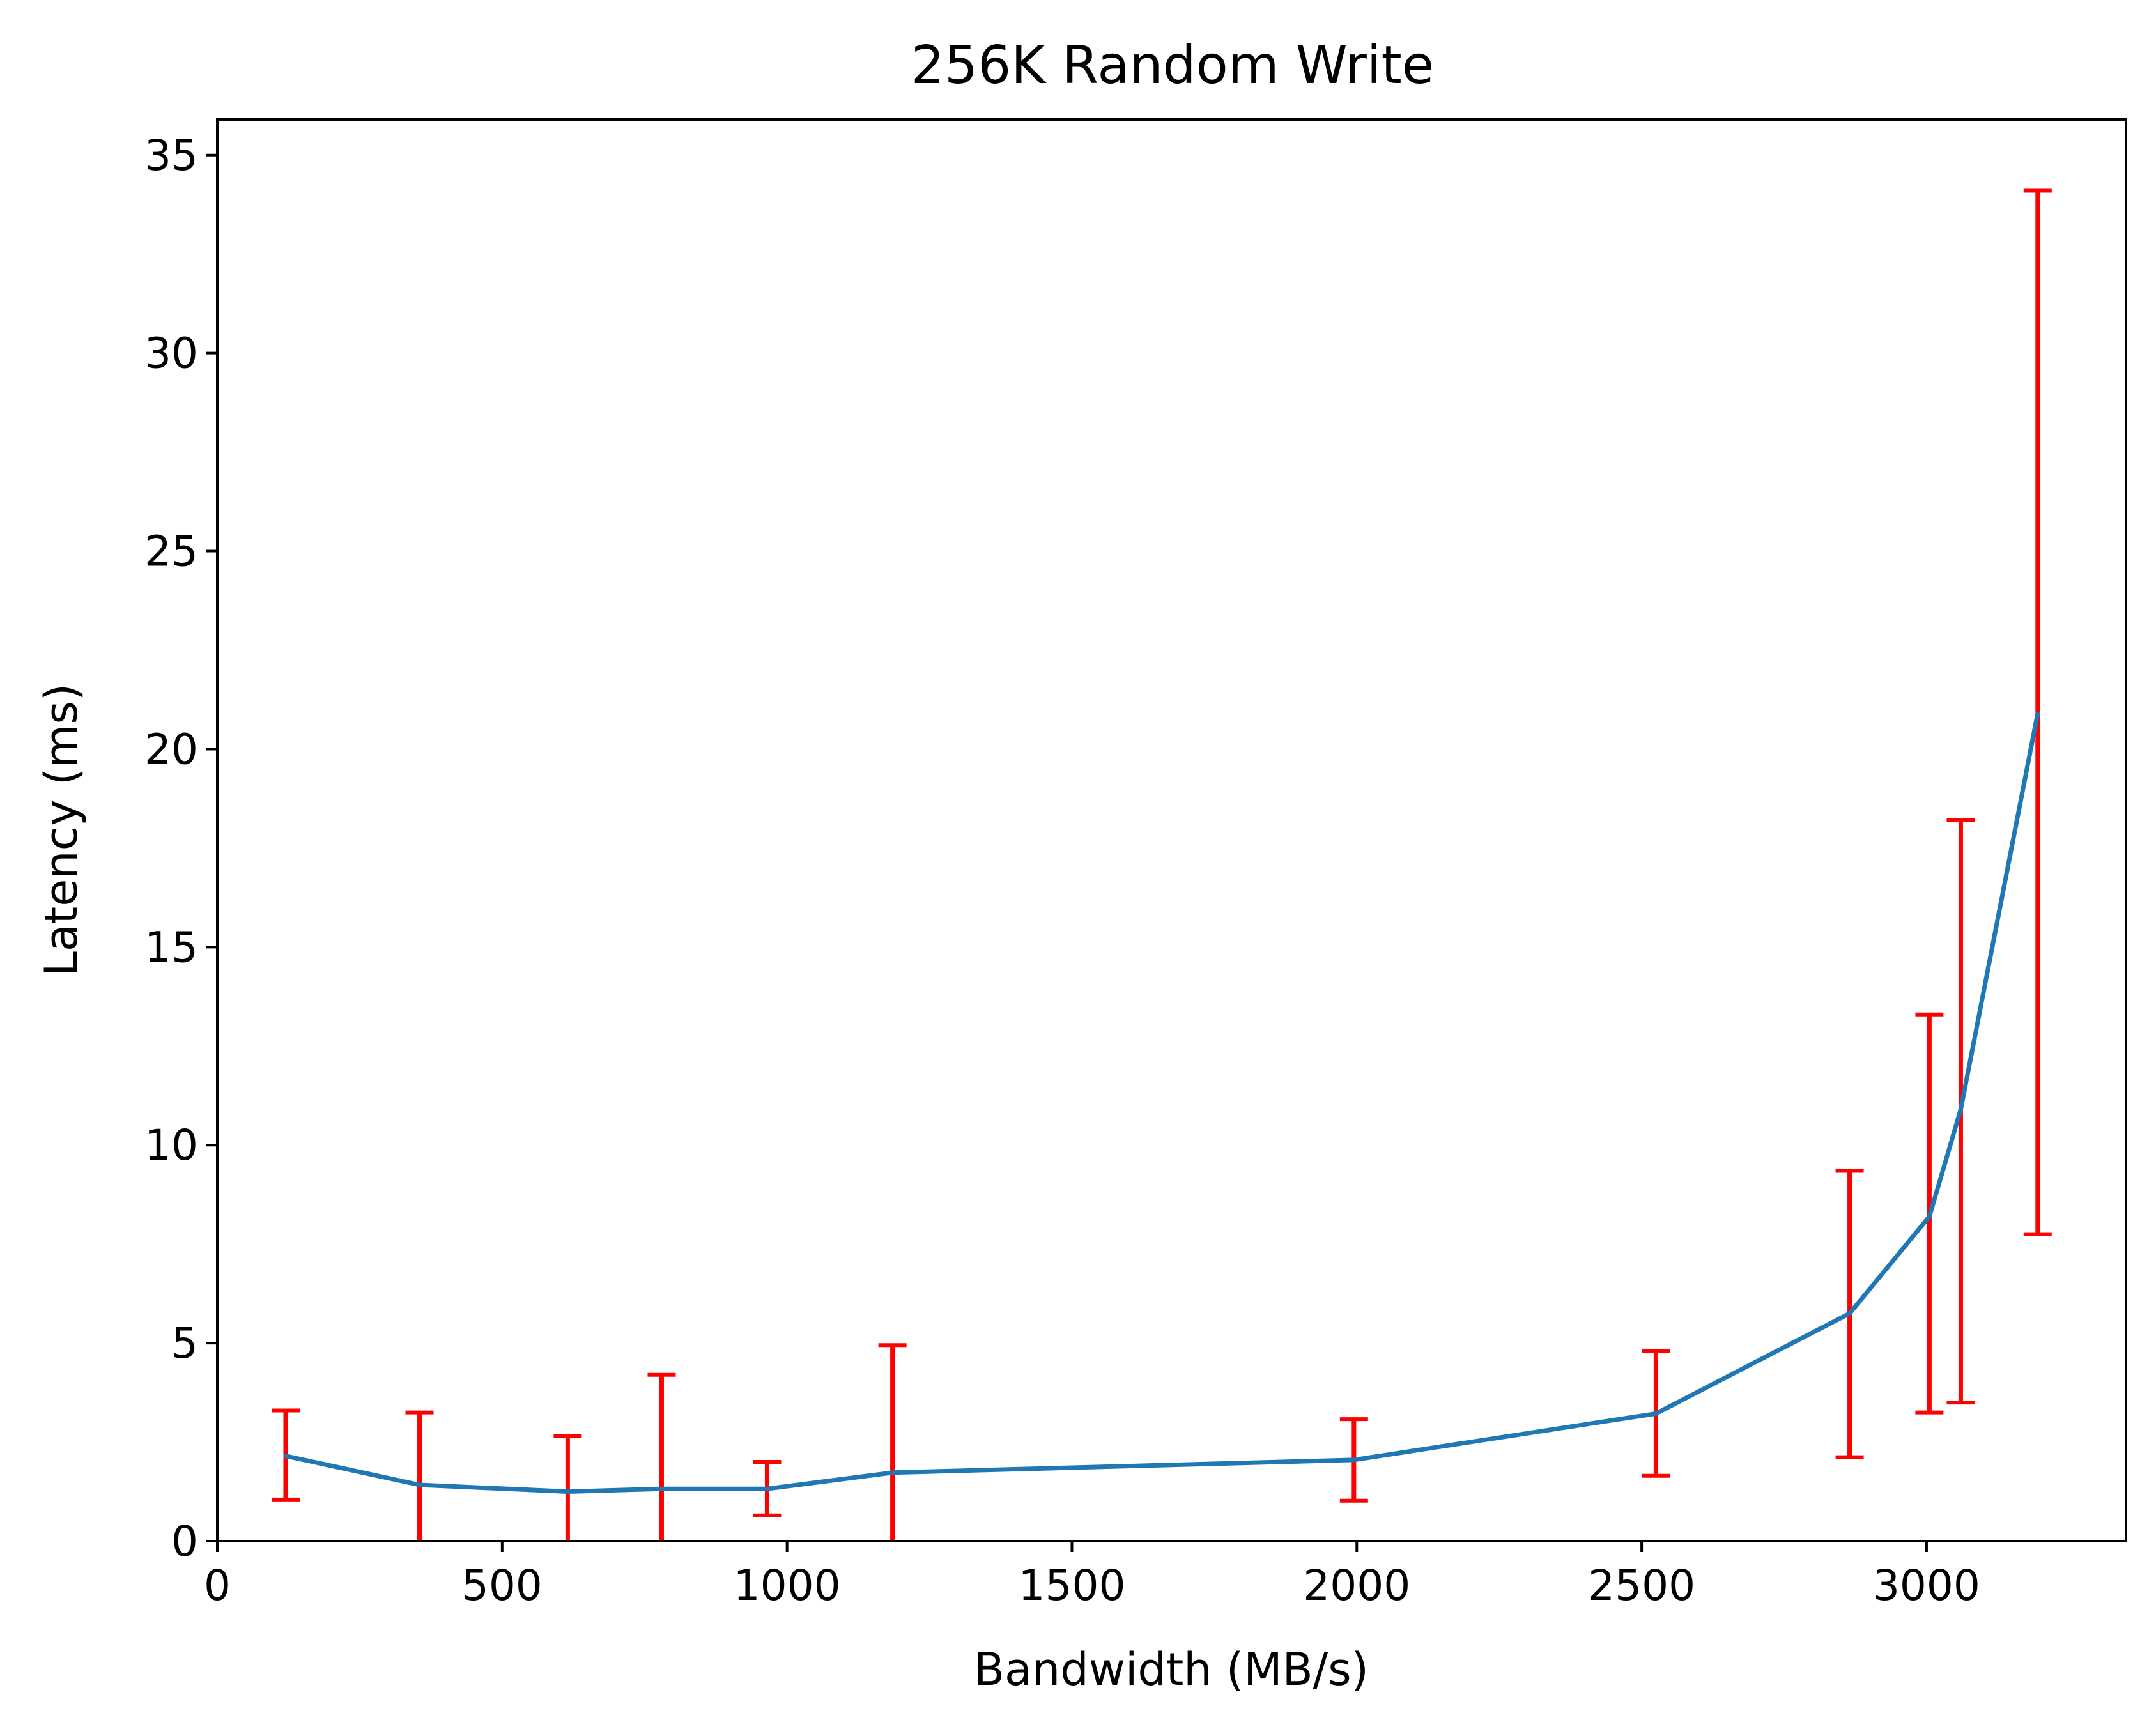  I want to click on x-tick-label: 2000, so click(1356, 1586).